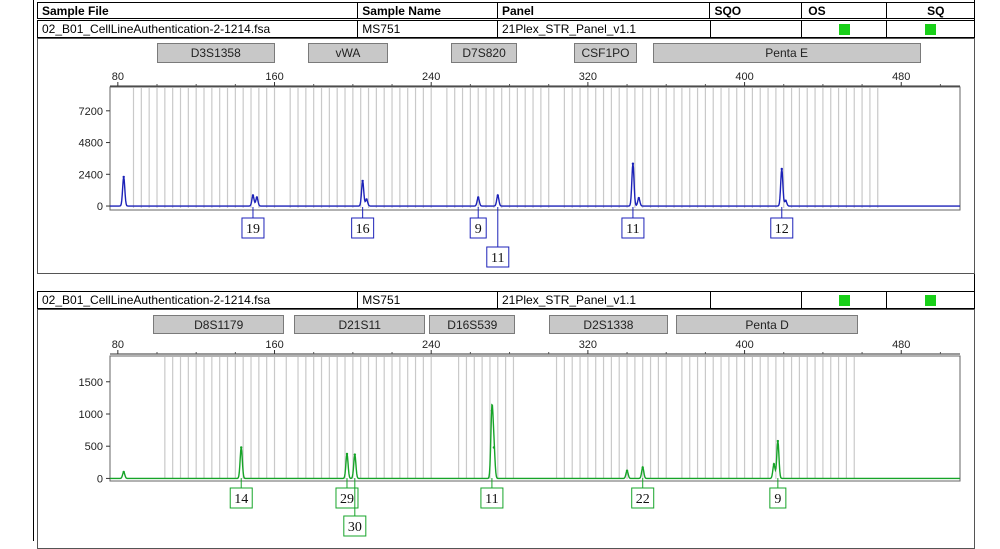 Image resolution: width=1000 pixels, height=549 pixels. Describe the element at coordinates (198, 10) in the screenshot. I see `header-sample-file: Sample File` at that location.